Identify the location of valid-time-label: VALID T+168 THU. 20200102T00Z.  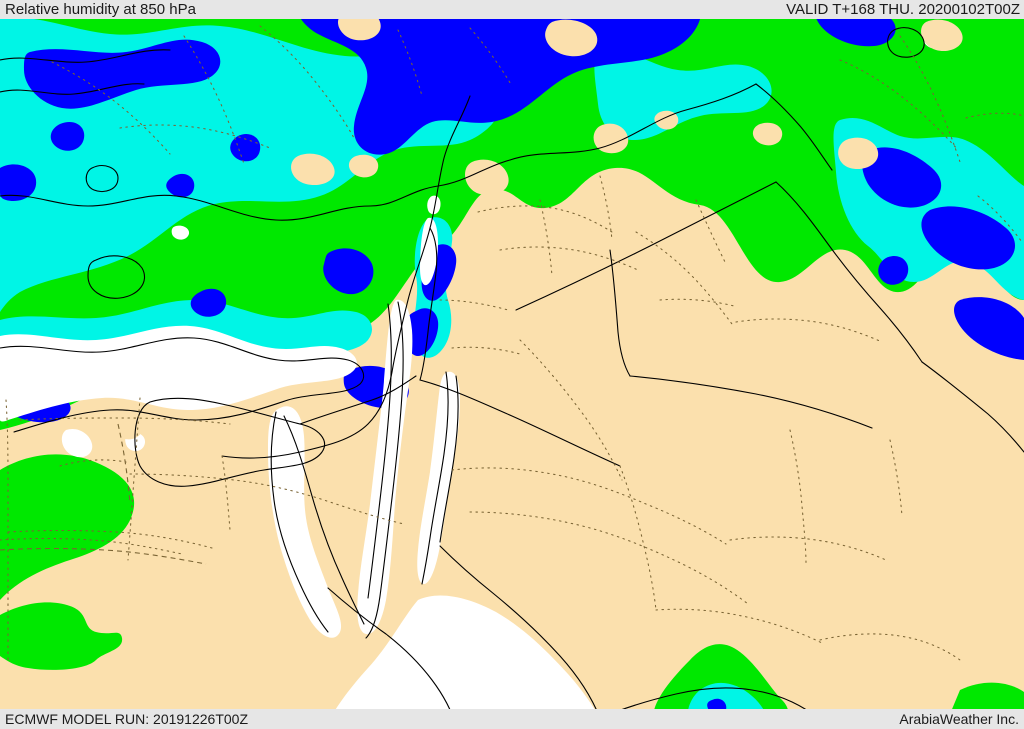
(903, 9).